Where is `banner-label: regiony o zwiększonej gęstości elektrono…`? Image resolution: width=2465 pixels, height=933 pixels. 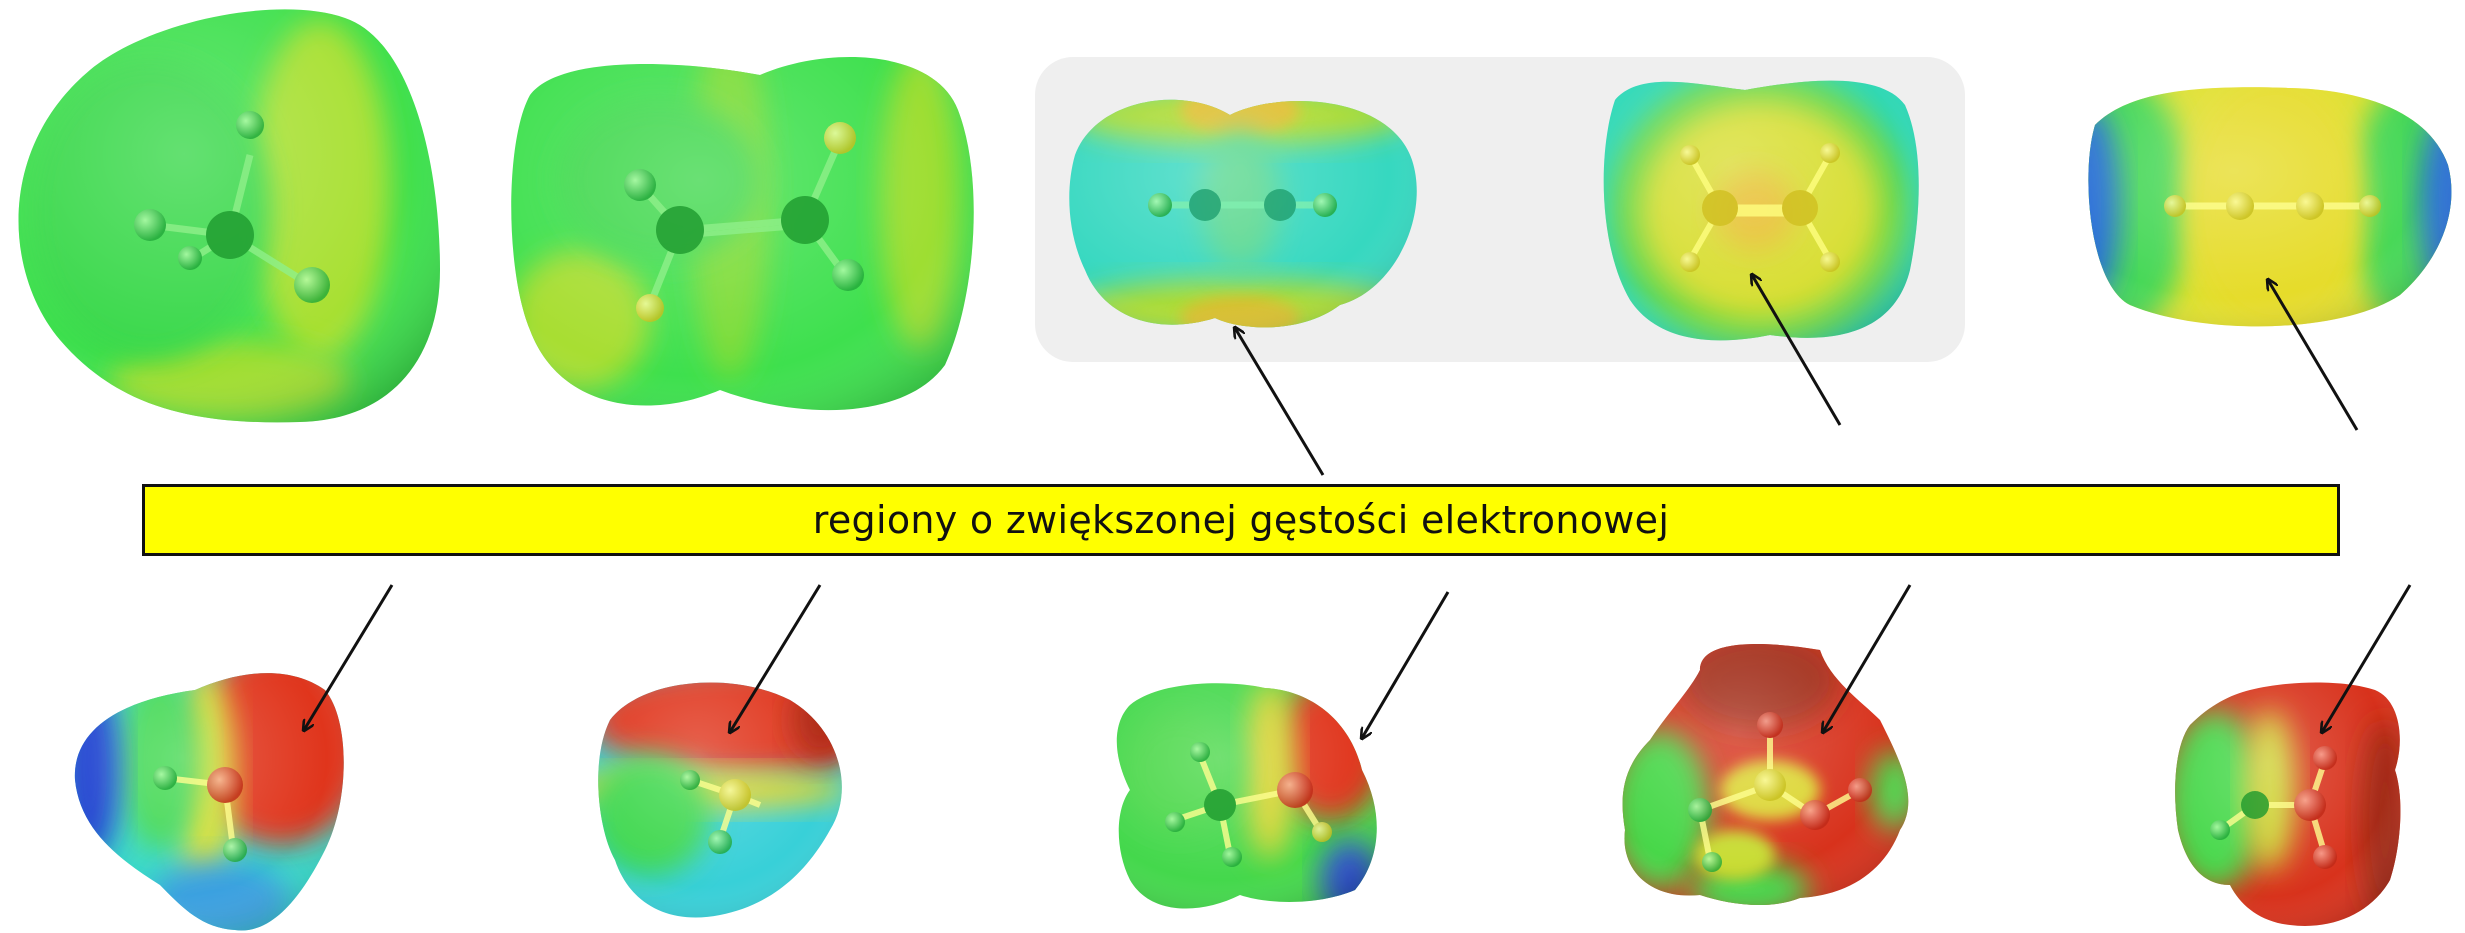 banner-label: regiony o zwiększonej gęstości elektrono… is located at coordinates (1241, 520).